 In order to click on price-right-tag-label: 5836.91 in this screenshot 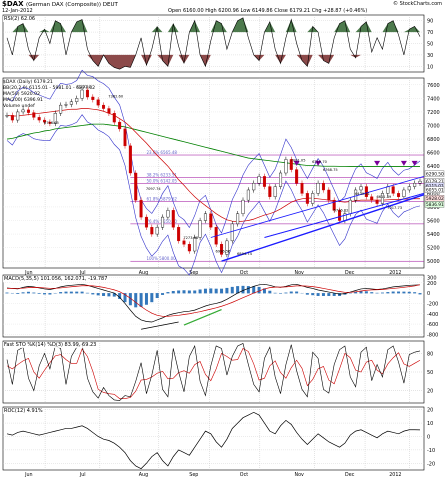, I will do `click(435, 205)`.